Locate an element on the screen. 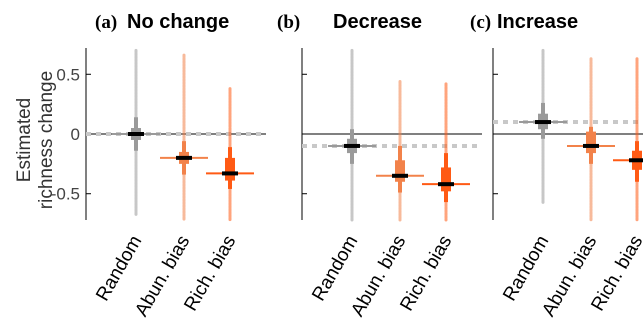  panel-title: Increase is located at coordinates (537, 22).